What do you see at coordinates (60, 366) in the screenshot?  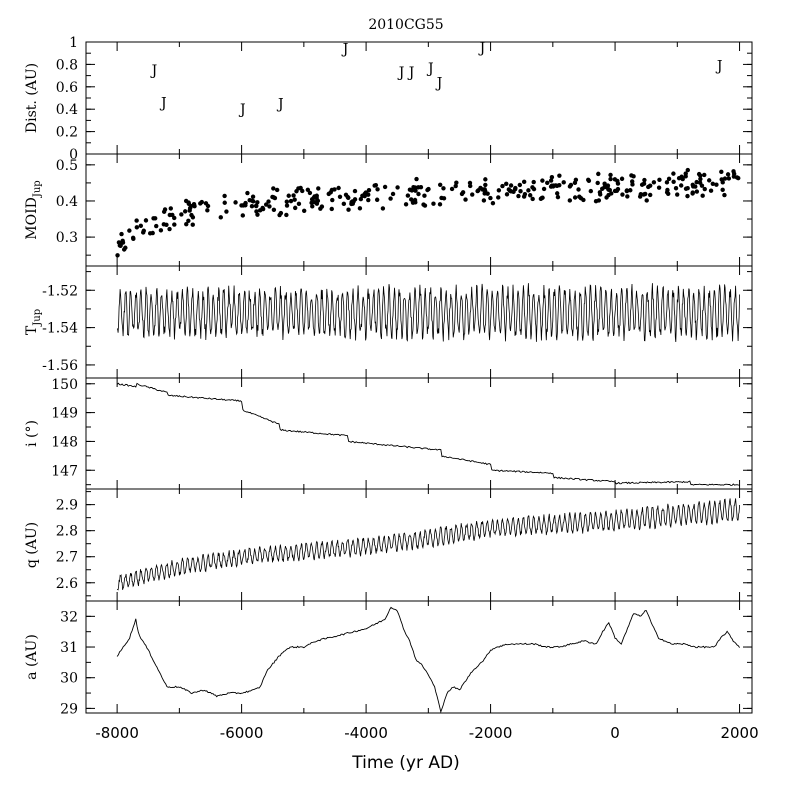 I see `y-tick-label: -1.56` at bounding box center [60, 366].